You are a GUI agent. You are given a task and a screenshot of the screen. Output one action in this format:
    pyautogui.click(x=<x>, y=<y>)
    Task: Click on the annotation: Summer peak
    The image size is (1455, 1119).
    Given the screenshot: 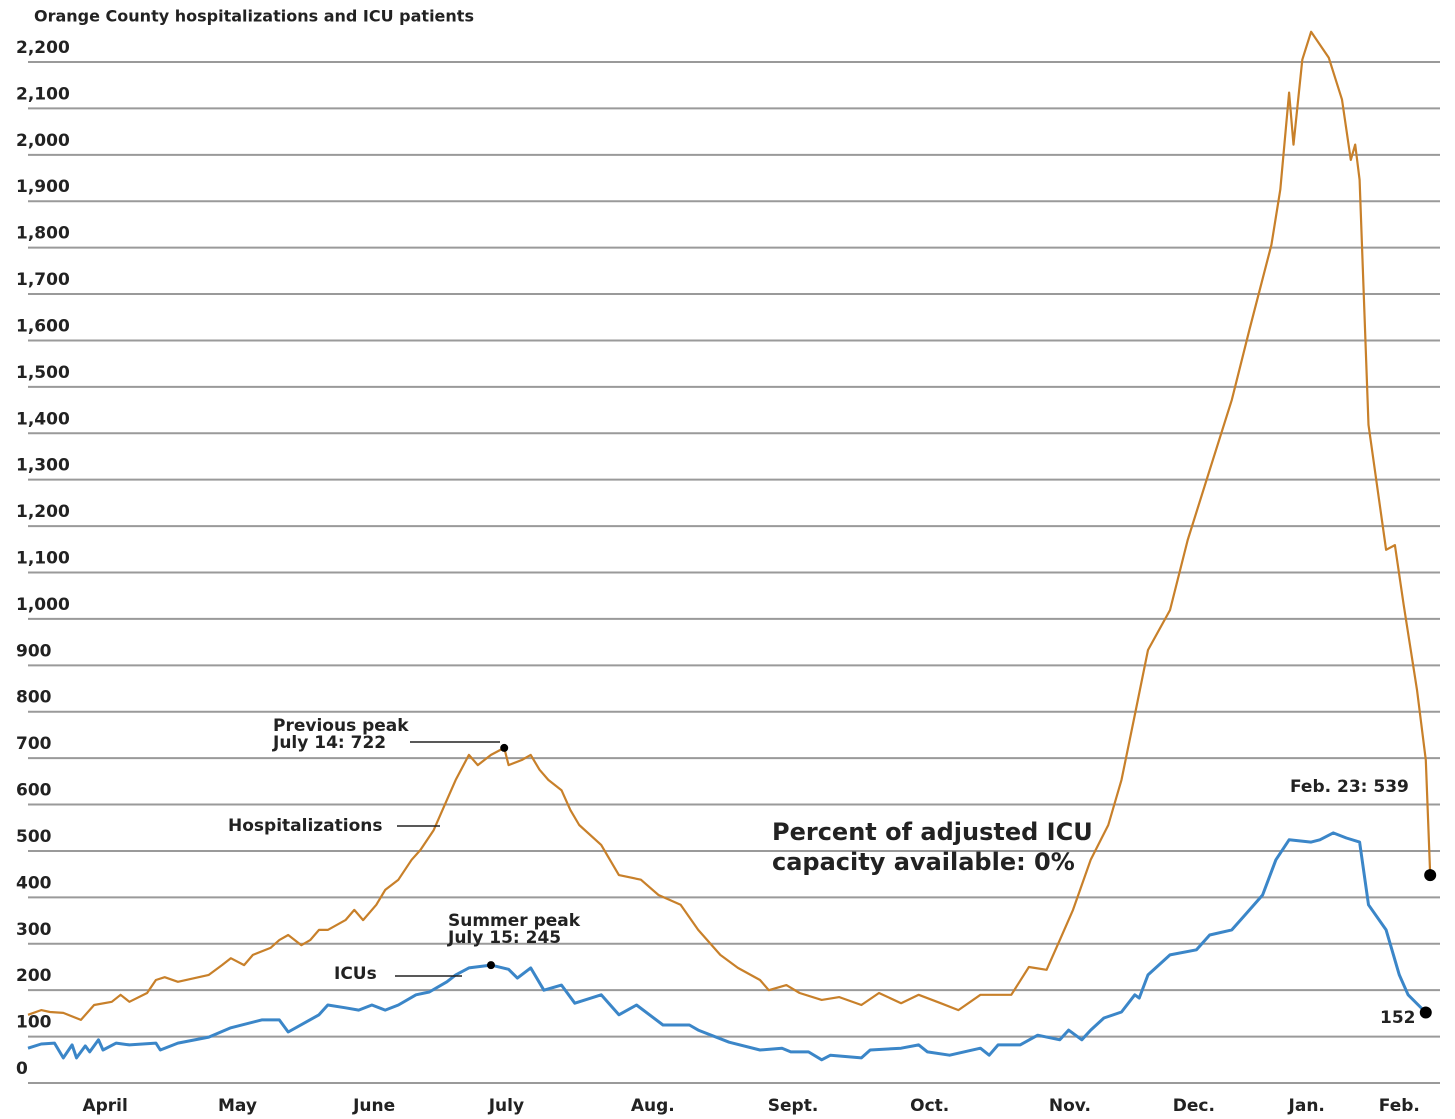 What is the action you would take?
    pyautogui.click(x=514, y=921)
    